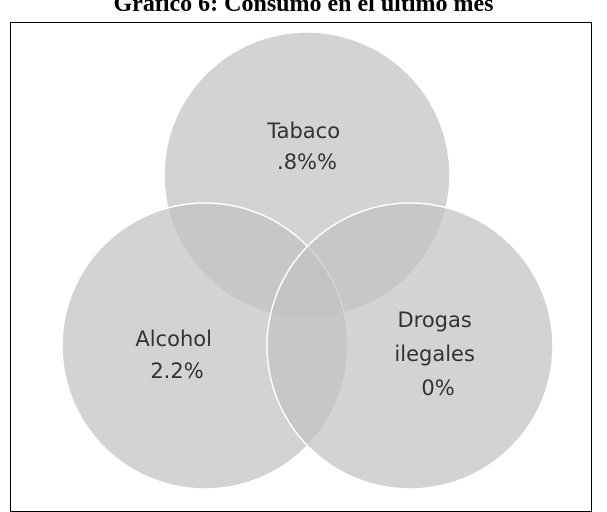 This screenshot has height=512, width=607. What do you see at coordinates (307, 162) in the screenshot?
I see `label-tabaco-value: .8%%` at bounding box center [307, 162].